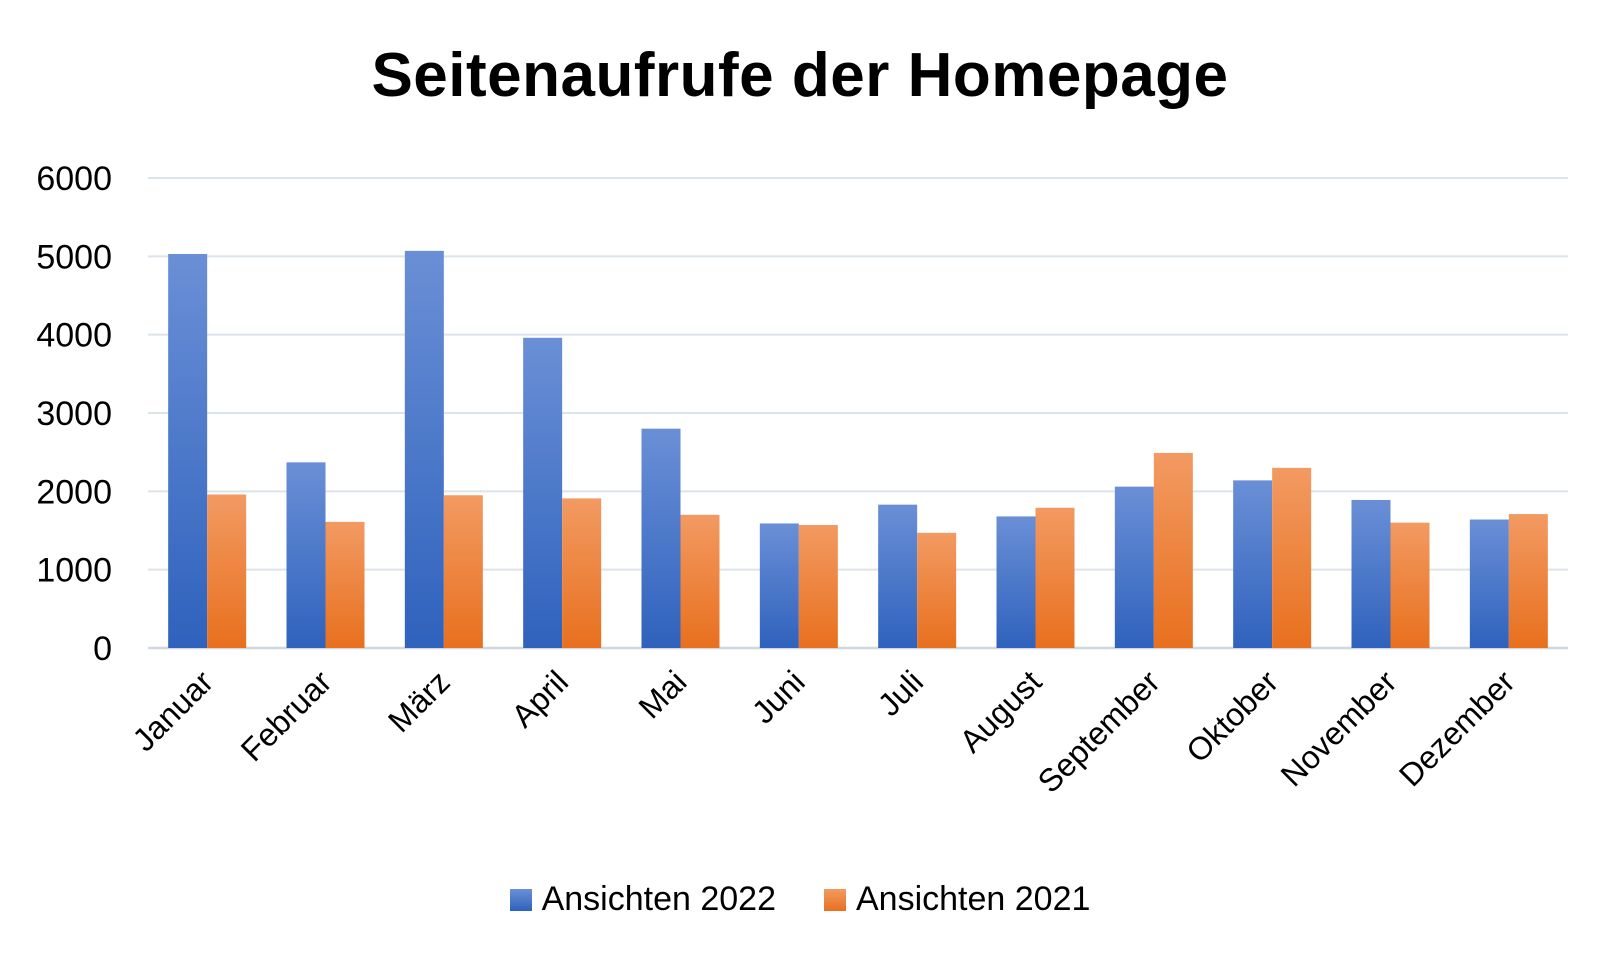  Describe the element at coordinates (582, 573) in the screenshot. I see `bar-2021-april` at that location.